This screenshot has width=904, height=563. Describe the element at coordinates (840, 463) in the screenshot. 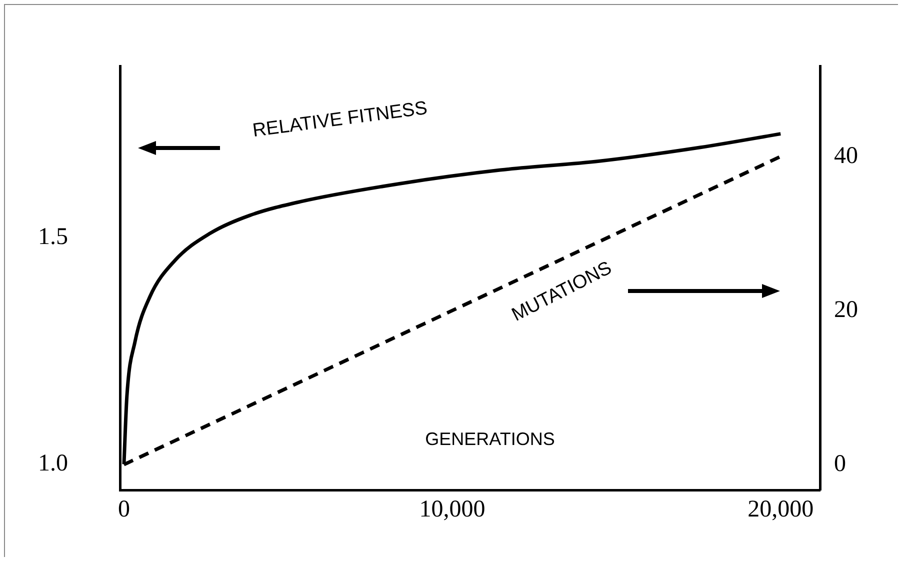

I see `y2-tick-label: 0` at that location.